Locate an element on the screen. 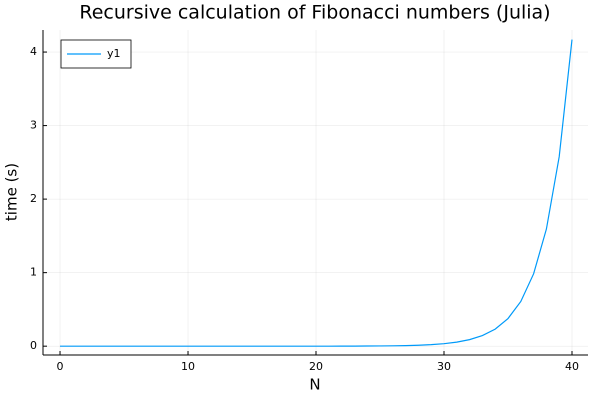  x-axis-label: N is located at coordinates (314, 385).